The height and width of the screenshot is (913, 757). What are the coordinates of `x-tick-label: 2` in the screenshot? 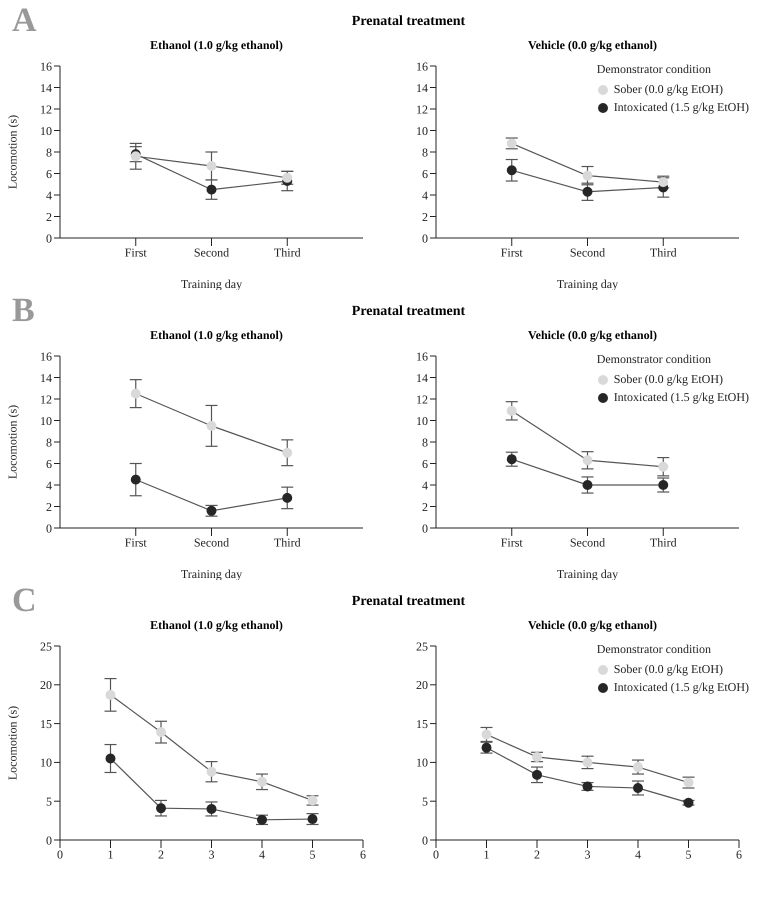 It's located at (161, 855).